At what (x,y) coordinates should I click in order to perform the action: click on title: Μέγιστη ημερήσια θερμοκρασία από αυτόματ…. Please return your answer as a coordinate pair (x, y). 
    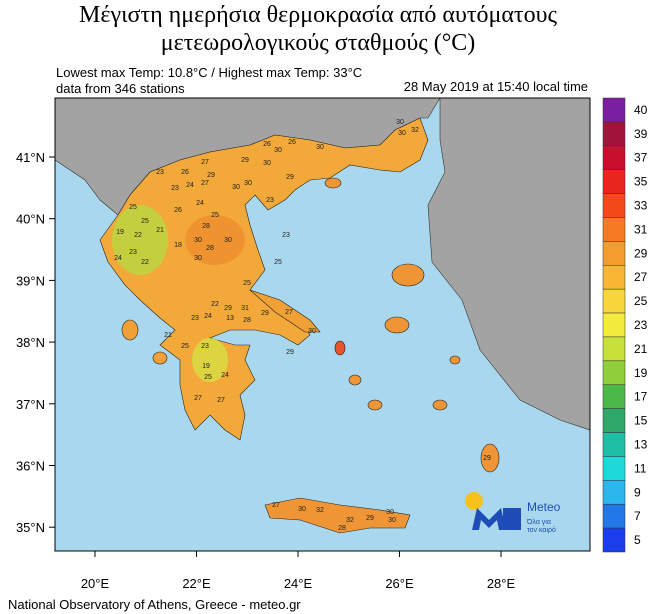
    Looking at the image, I should click on (318, 15).